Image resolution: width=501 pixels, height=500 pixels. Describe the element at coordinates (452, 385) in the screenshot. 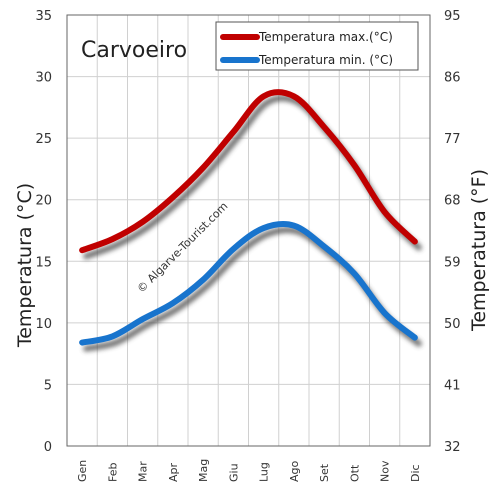

I see `y-tick-label-right: 41` at that location.